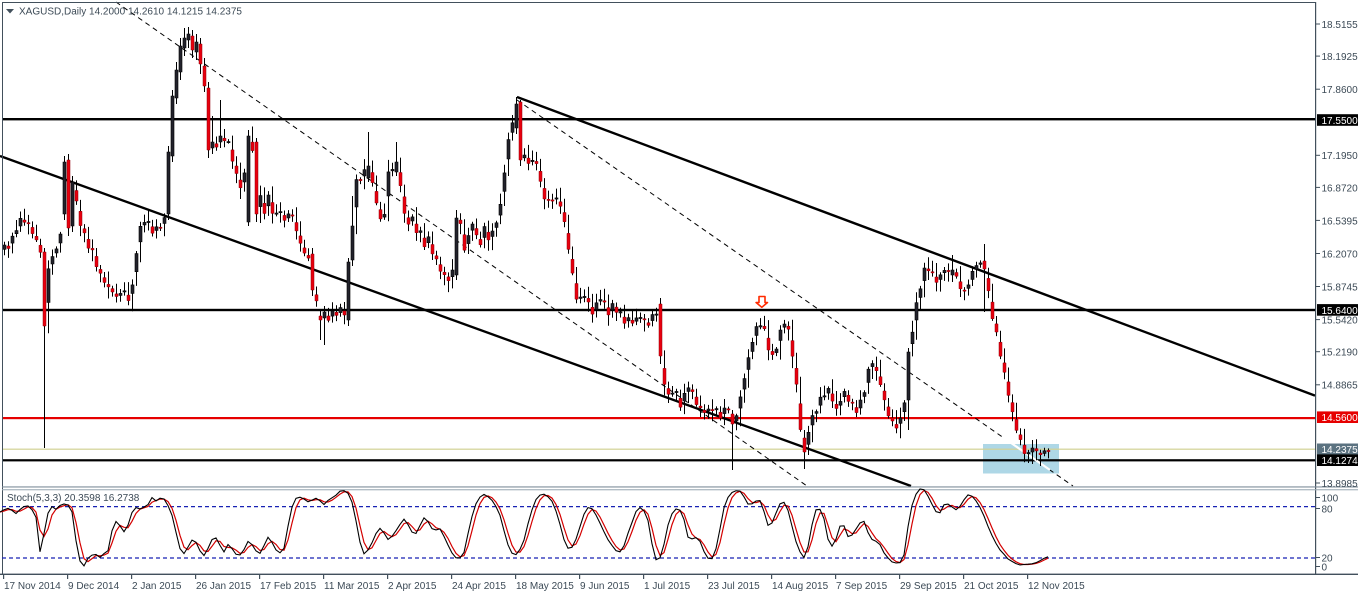 This screenshot has width=1358, height=594. I want to click on svg-text: 7 Sep 2015, so click(862, 586).